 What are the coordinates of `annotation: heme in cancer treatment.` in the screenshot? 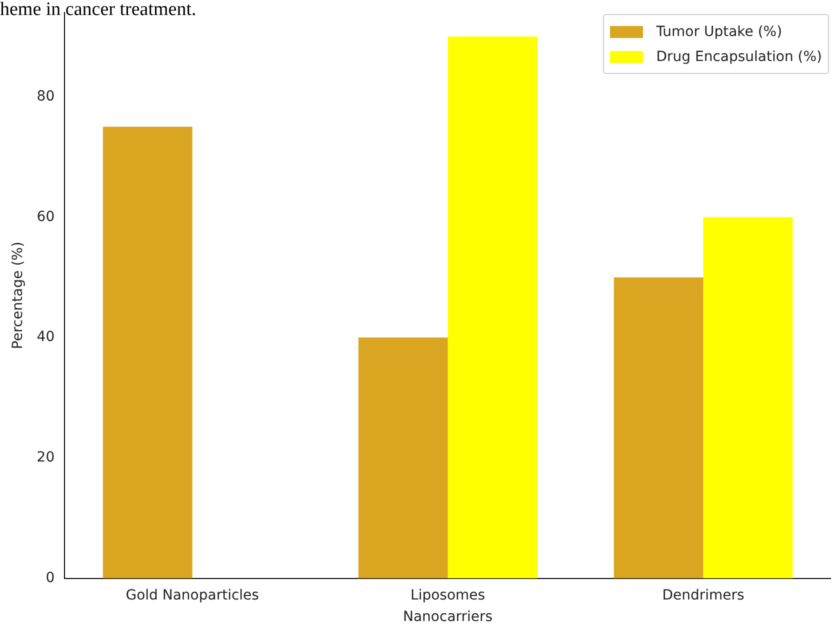 It's located at (98, 10).